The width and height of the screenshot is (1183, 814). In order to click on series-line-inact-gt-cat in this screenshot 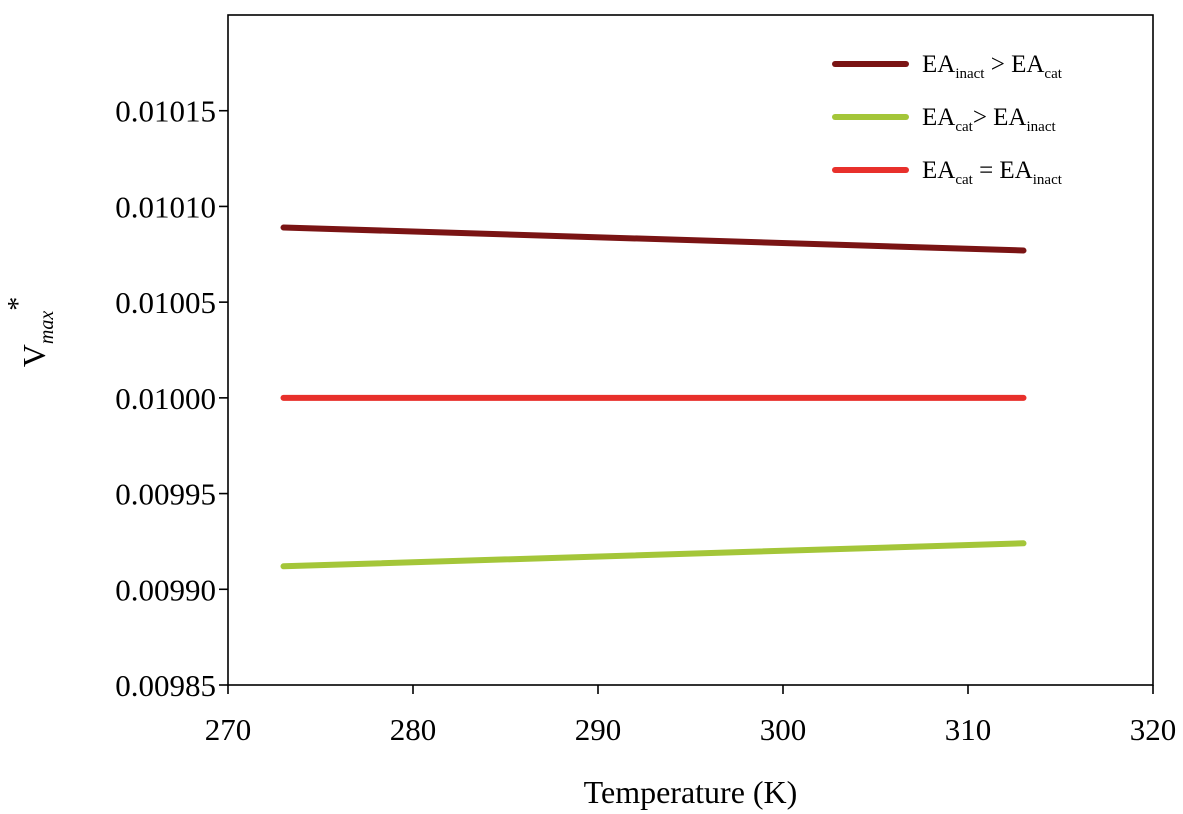, I will do `click(653, 239)`.